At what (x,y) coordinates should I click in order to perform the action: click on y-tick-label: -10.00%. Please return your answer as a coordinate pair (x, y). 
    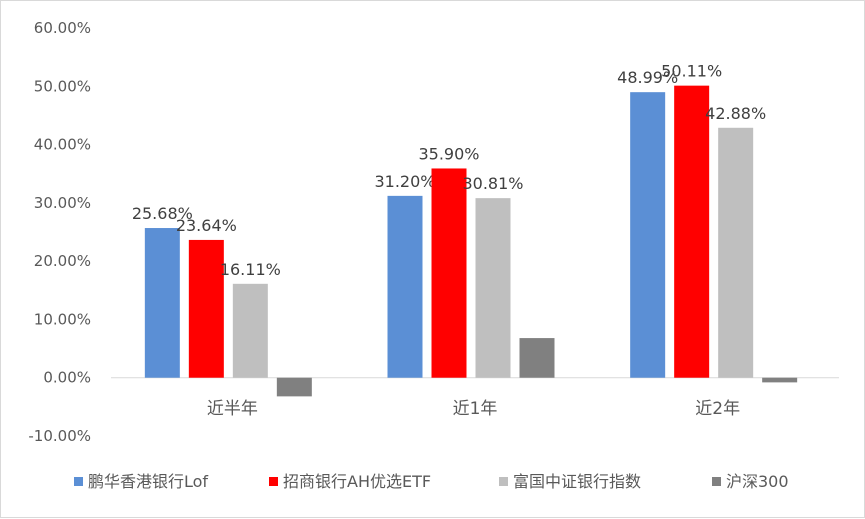
    Looking at the image, I should click on (59, 436).